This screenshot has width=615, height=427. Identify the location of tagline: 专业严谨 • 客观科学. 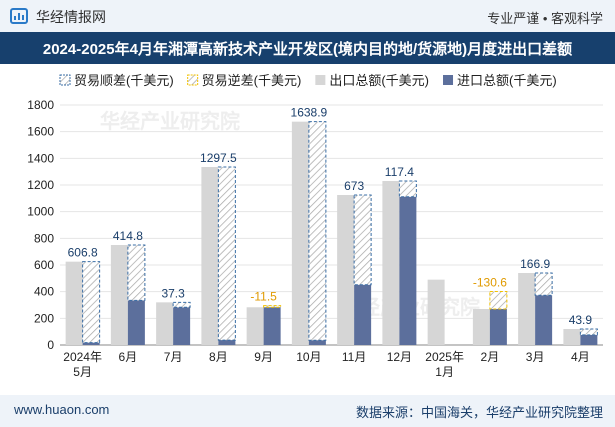
(545, 18).